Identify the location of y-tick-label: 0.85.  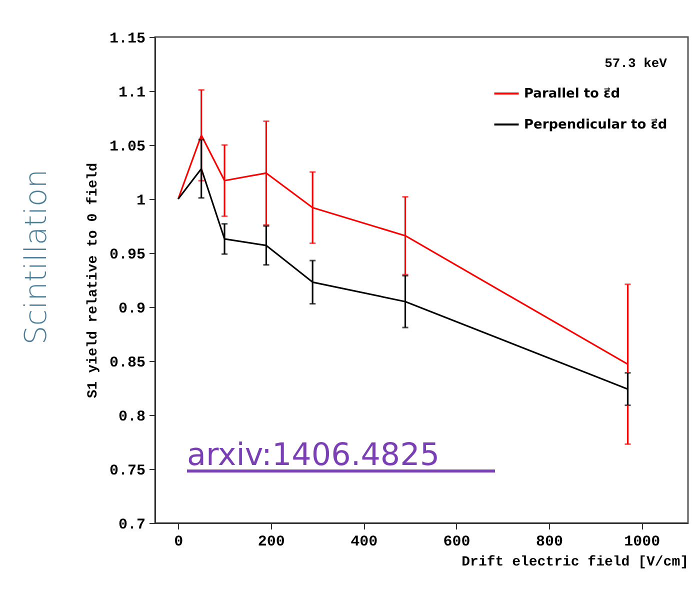
(127, 363).